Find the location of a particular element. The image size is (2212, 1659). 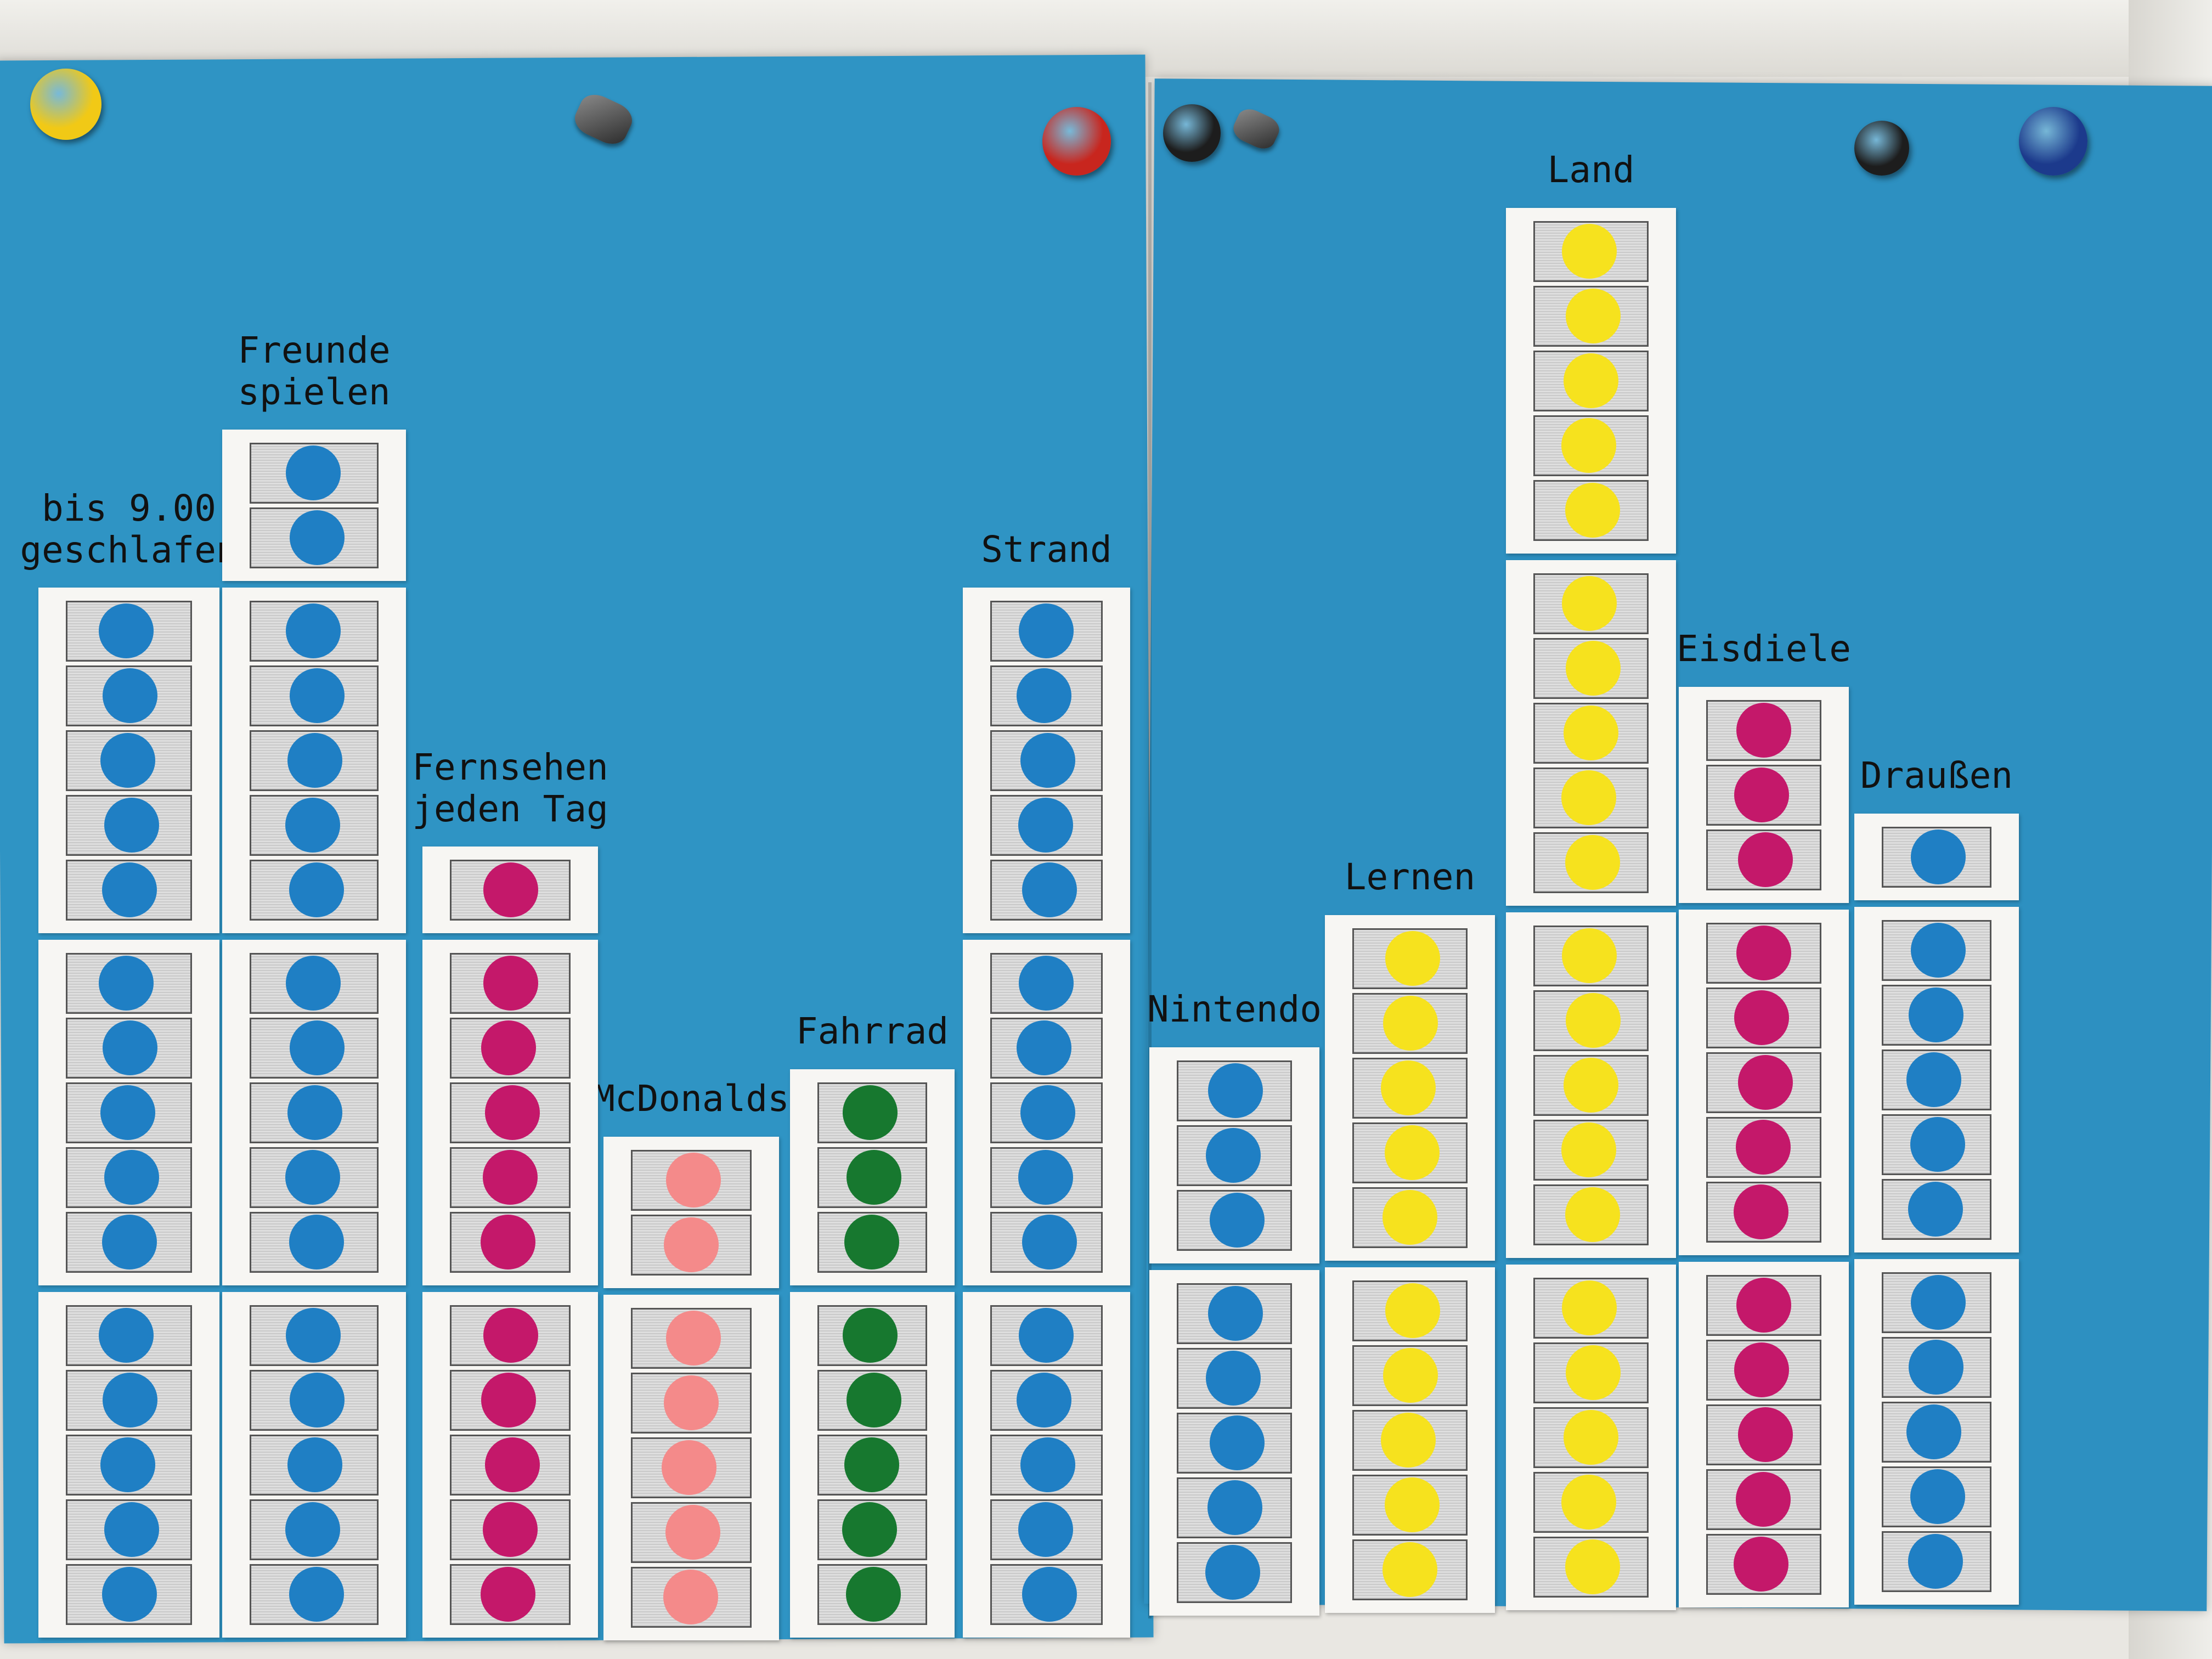

label-freunde-spielen: Freunde spielen is located at coordinates (314, 371).